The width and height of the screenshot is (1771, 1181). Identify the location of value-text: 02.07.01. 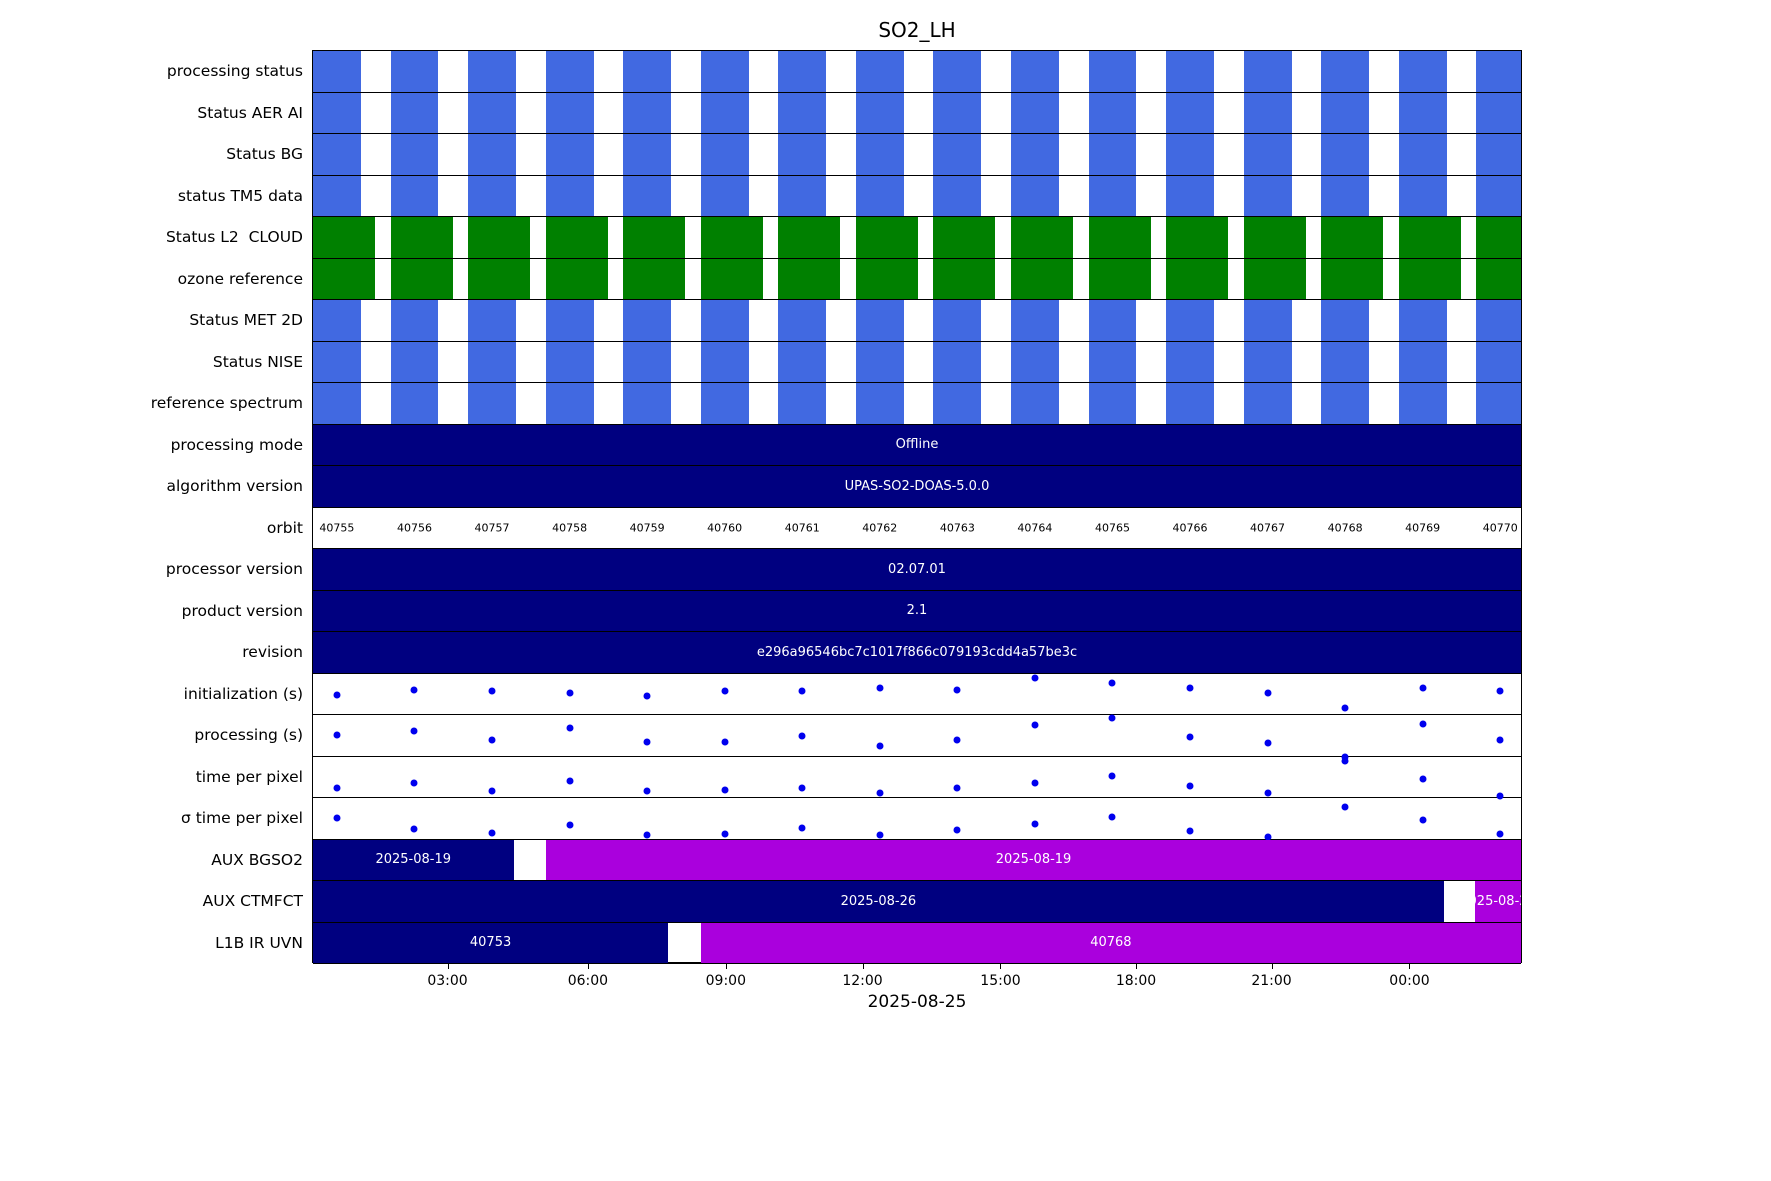
(917, 569).